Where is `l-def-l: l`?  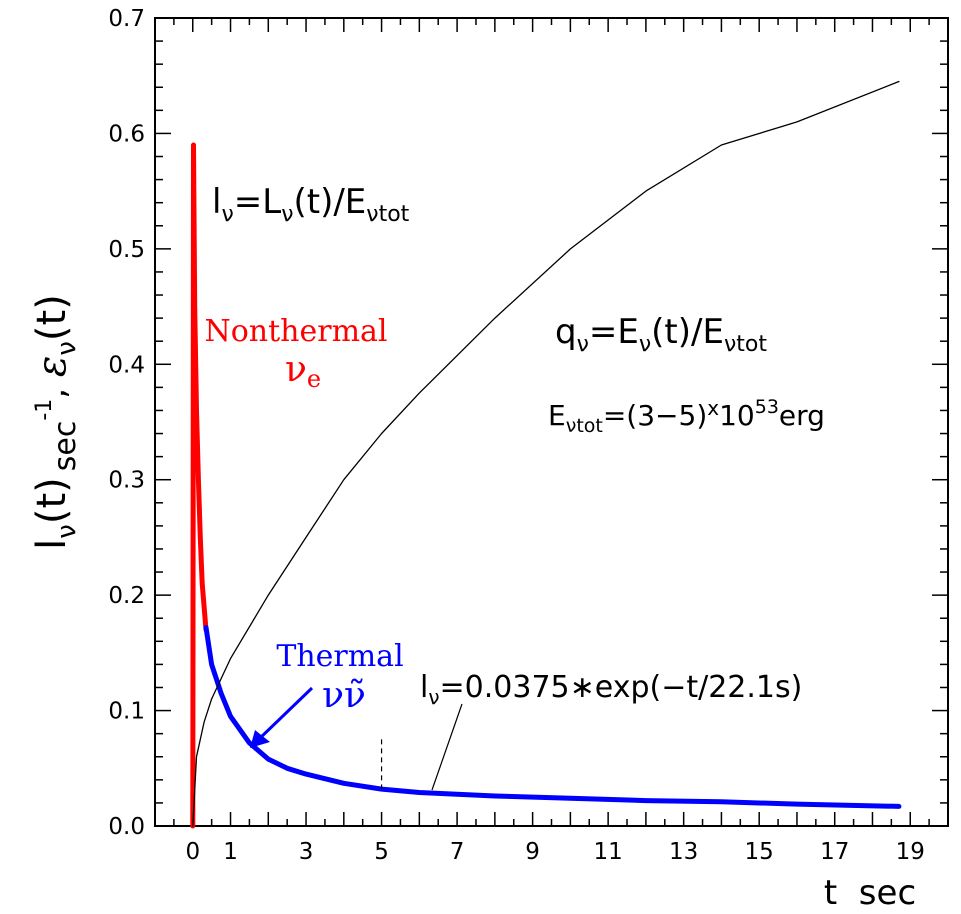
l-def-l: l is located at coordinates (216, 202).